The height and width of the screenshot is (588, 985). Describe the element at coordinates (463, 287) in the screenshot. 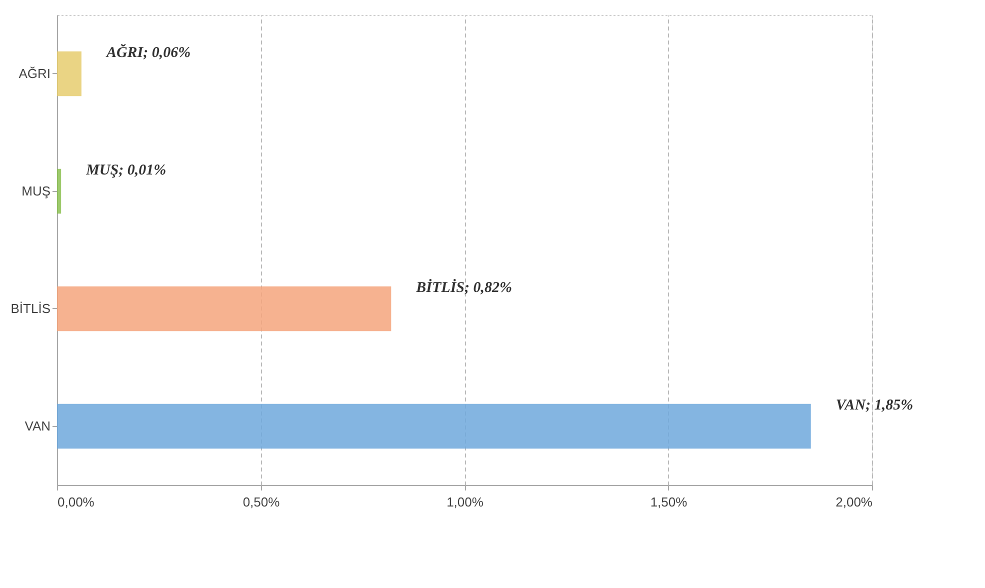

I see `data-label: BİTLİS; 0,82%` at that location.